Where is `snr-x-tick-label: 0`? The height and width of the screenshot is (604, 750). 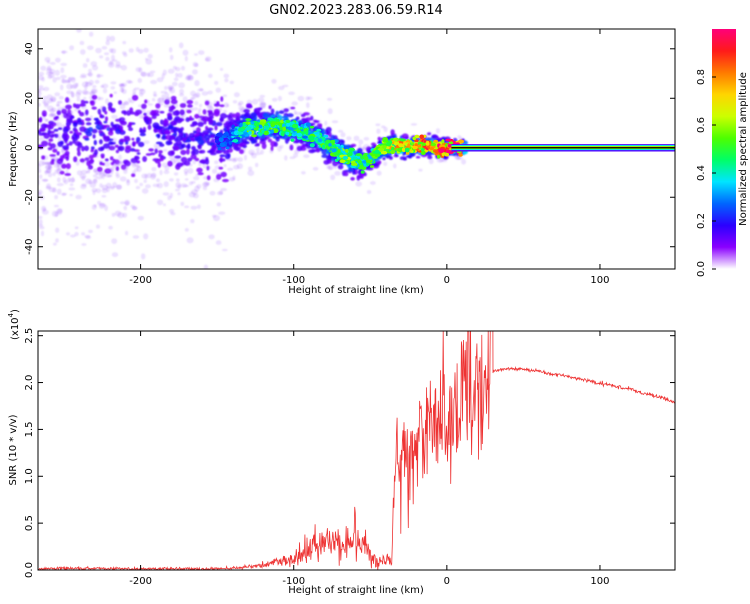 snr-x-tick-label: 0 is located at coordinates (447, 581).